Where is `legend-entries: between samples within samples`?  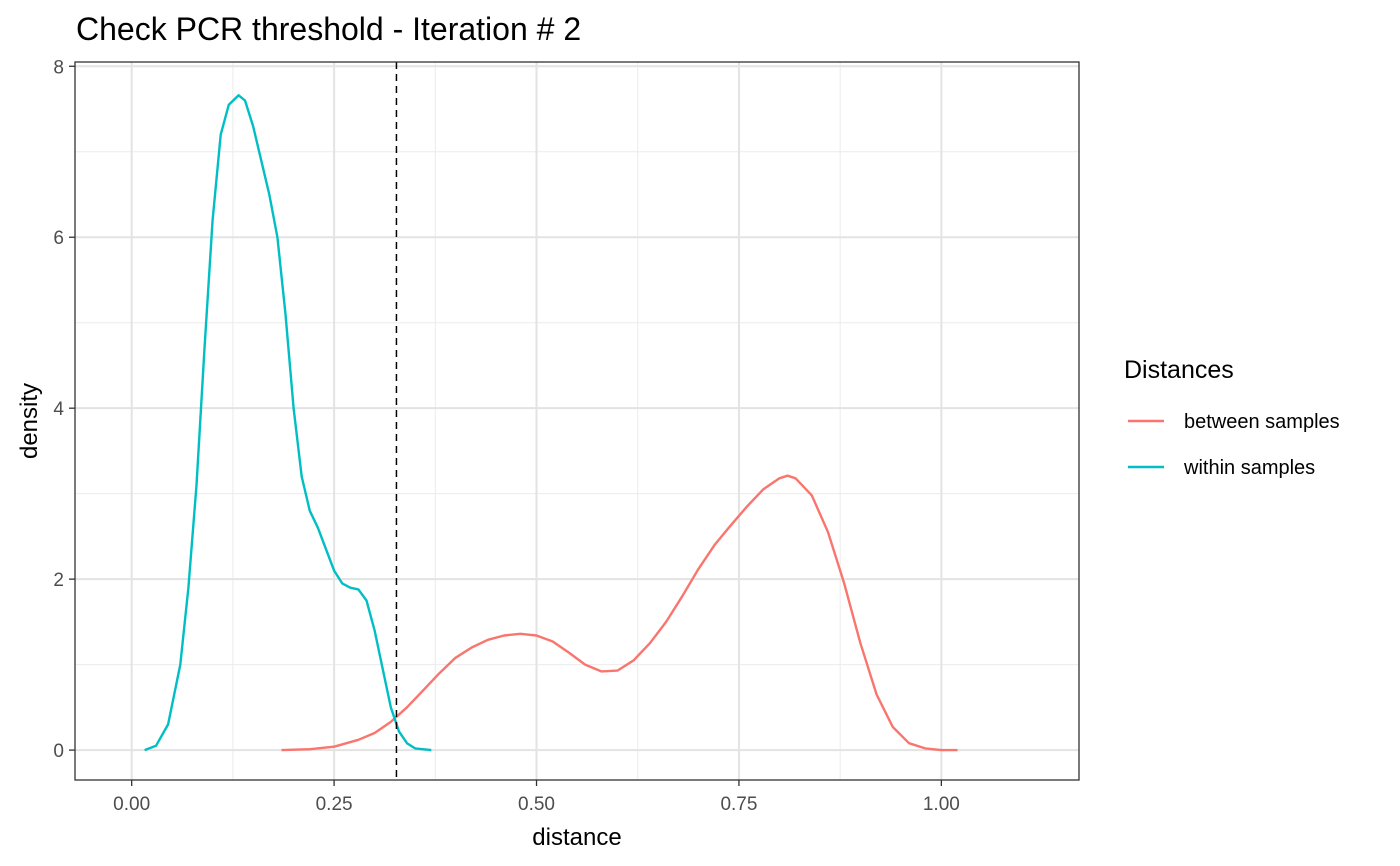
legend-entries: between samples within samples is located at coordinates (1234, 445).